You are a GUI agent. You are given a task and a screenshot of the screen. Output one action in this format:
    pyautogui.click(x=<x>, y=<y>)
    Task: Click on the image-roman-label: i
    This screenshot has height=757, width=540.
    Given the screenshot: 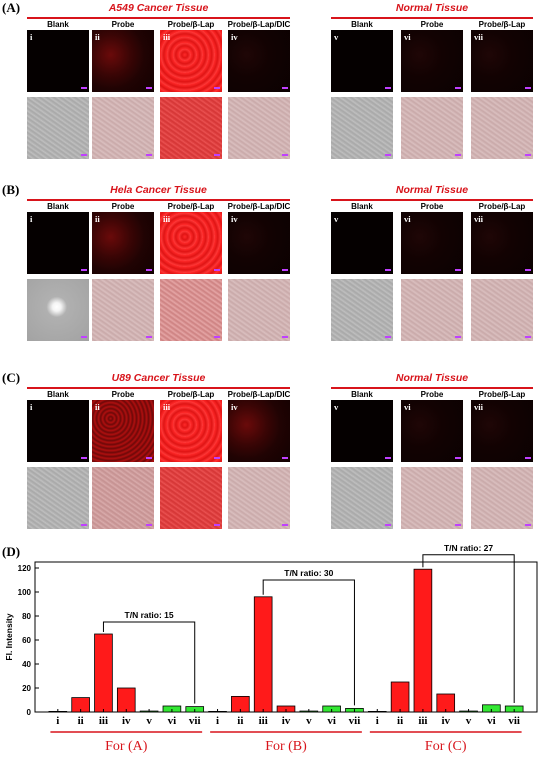 What is the action you would take?
    pyautogui.click(x=31, y=407)
    